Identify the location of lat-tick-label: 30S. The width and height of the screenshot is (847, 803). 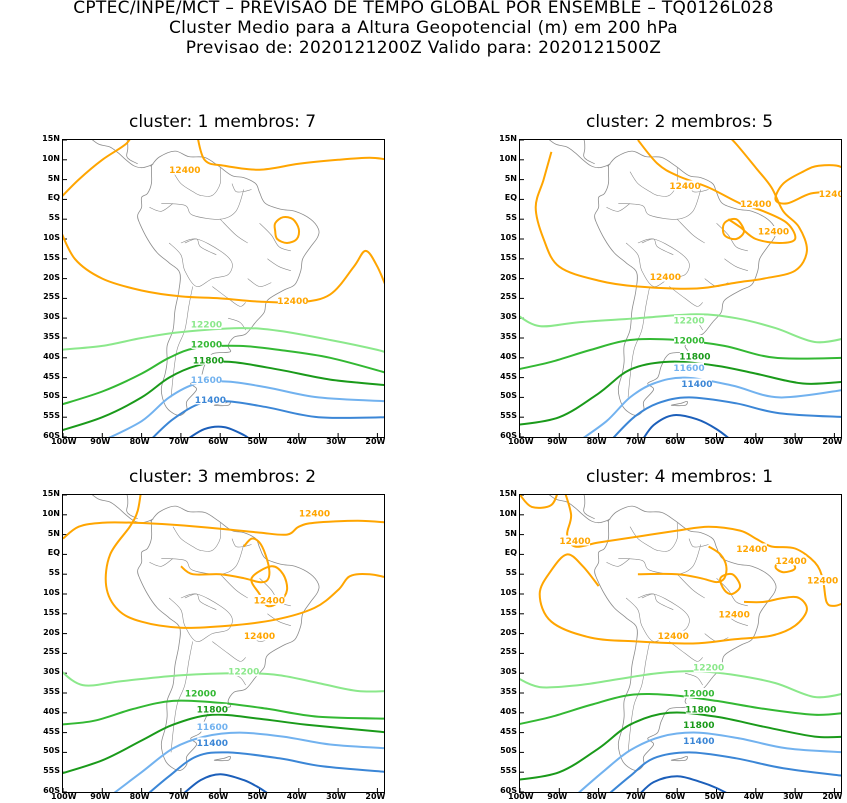
(51, 672).